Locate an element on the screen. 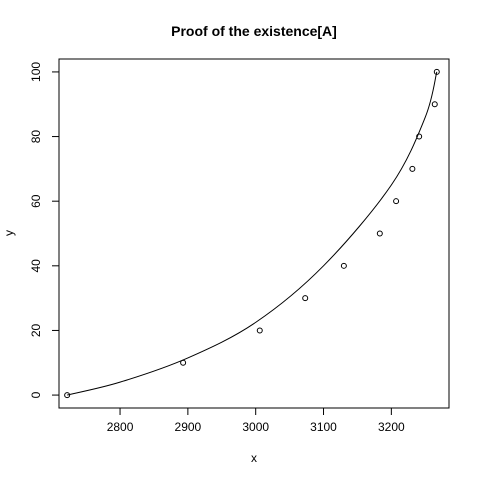 This screenshot has height=480, width=480. x-tick-label: 3200 is located at coordinates (391, 427).